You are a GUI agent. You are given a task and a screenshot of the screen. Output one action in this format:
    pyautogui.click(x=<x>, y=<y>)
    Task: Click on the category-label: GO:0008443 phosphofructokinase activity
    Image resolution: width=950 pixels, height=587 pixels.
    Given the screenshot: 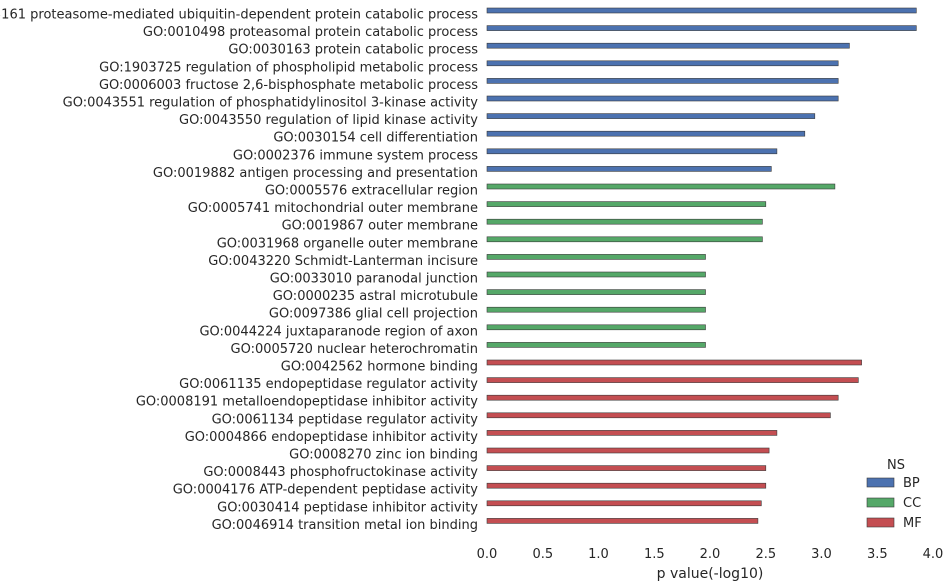 What is the action you would take?
    pyautogui.click(x=340, y=472)
    